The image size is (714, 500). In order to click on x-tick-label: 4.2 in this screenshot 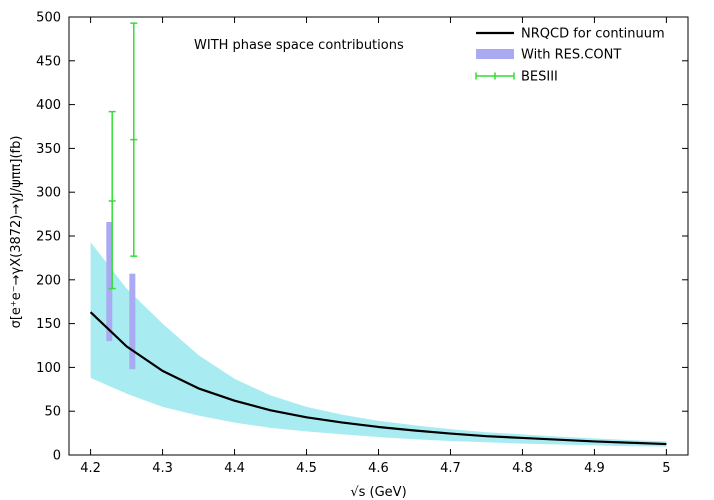, I will do `click(90, 468)`.